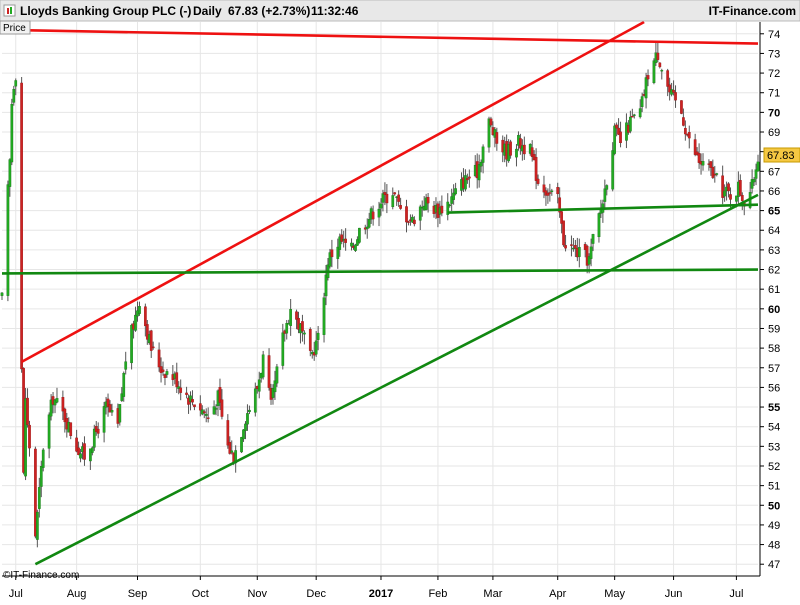  What do you see at coordinates (207, 11) in the screenshot?
I see `interval-label: Daily` at bounding box center [207, 11].